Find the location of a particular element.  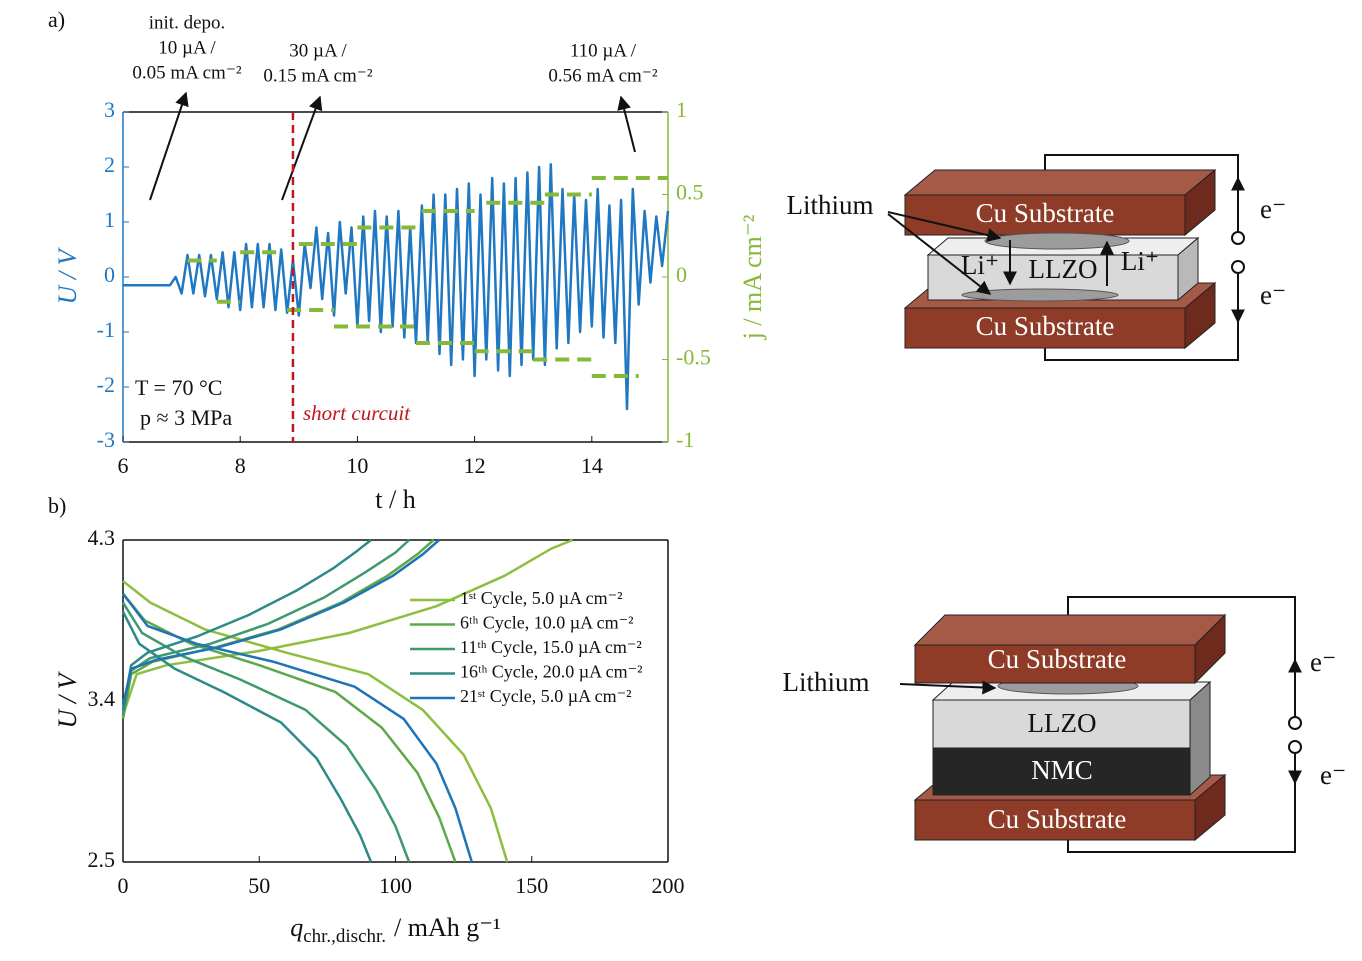

y-tick-label: 2 is located at coordinates (109, 164).